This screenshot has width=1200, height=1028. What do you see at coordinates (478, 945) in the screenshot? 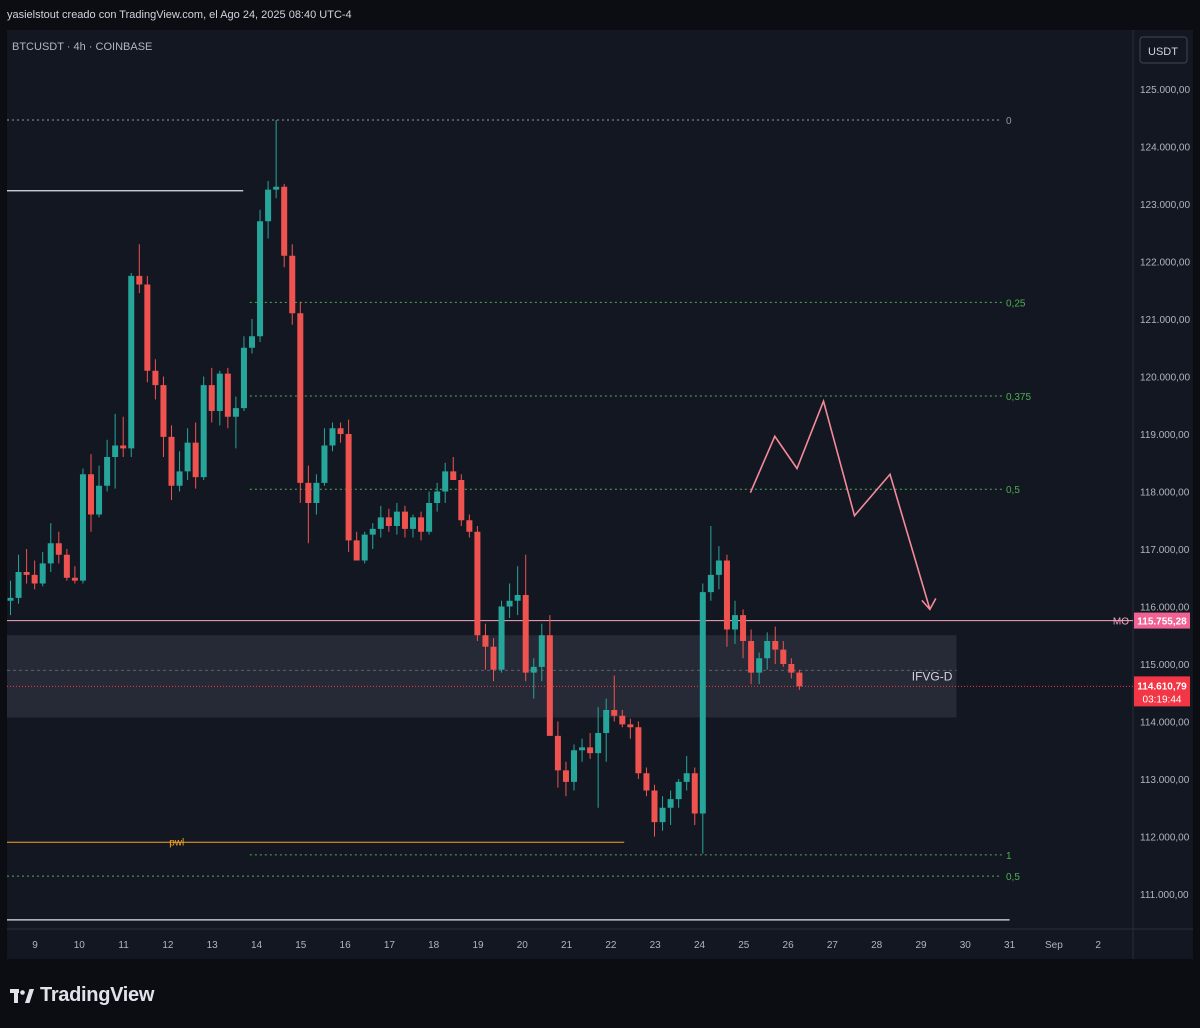
I see `date-tick-label: 19` at bounding box center [478, 945].